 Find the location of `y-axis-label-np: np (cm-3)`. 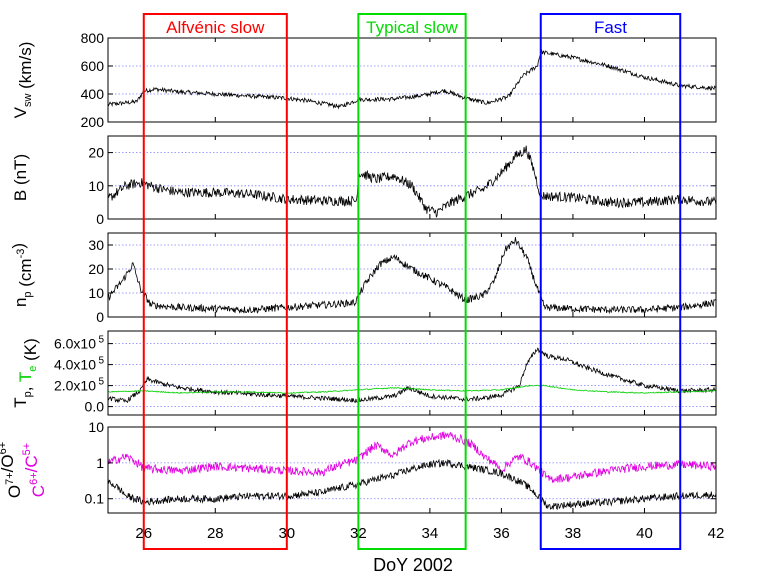

y-axis-label-np: np (cm-3) is located at coordinates (22, 275).